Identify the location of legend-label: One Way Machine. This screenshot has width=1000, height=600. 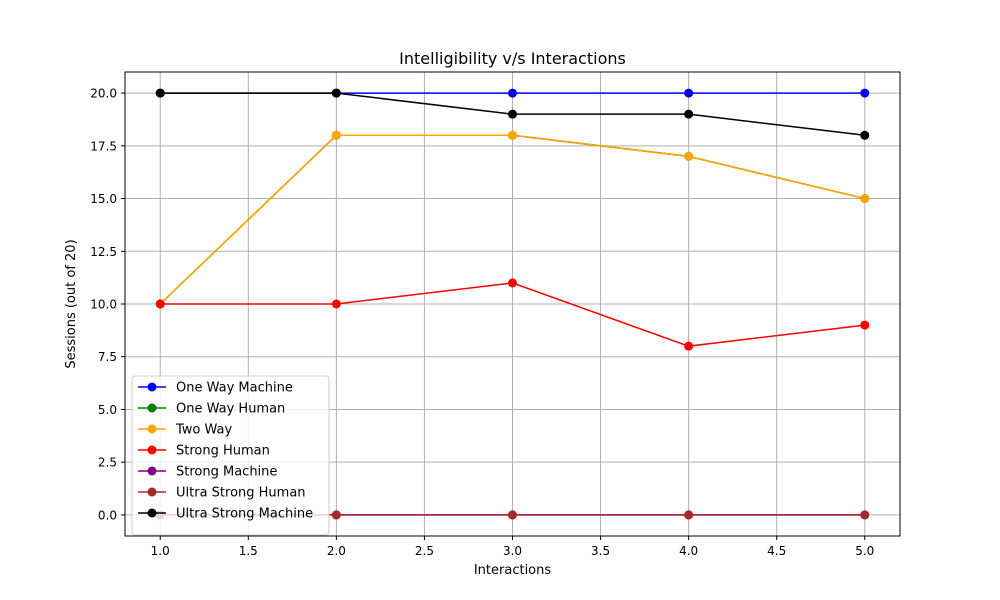
(234, 388).